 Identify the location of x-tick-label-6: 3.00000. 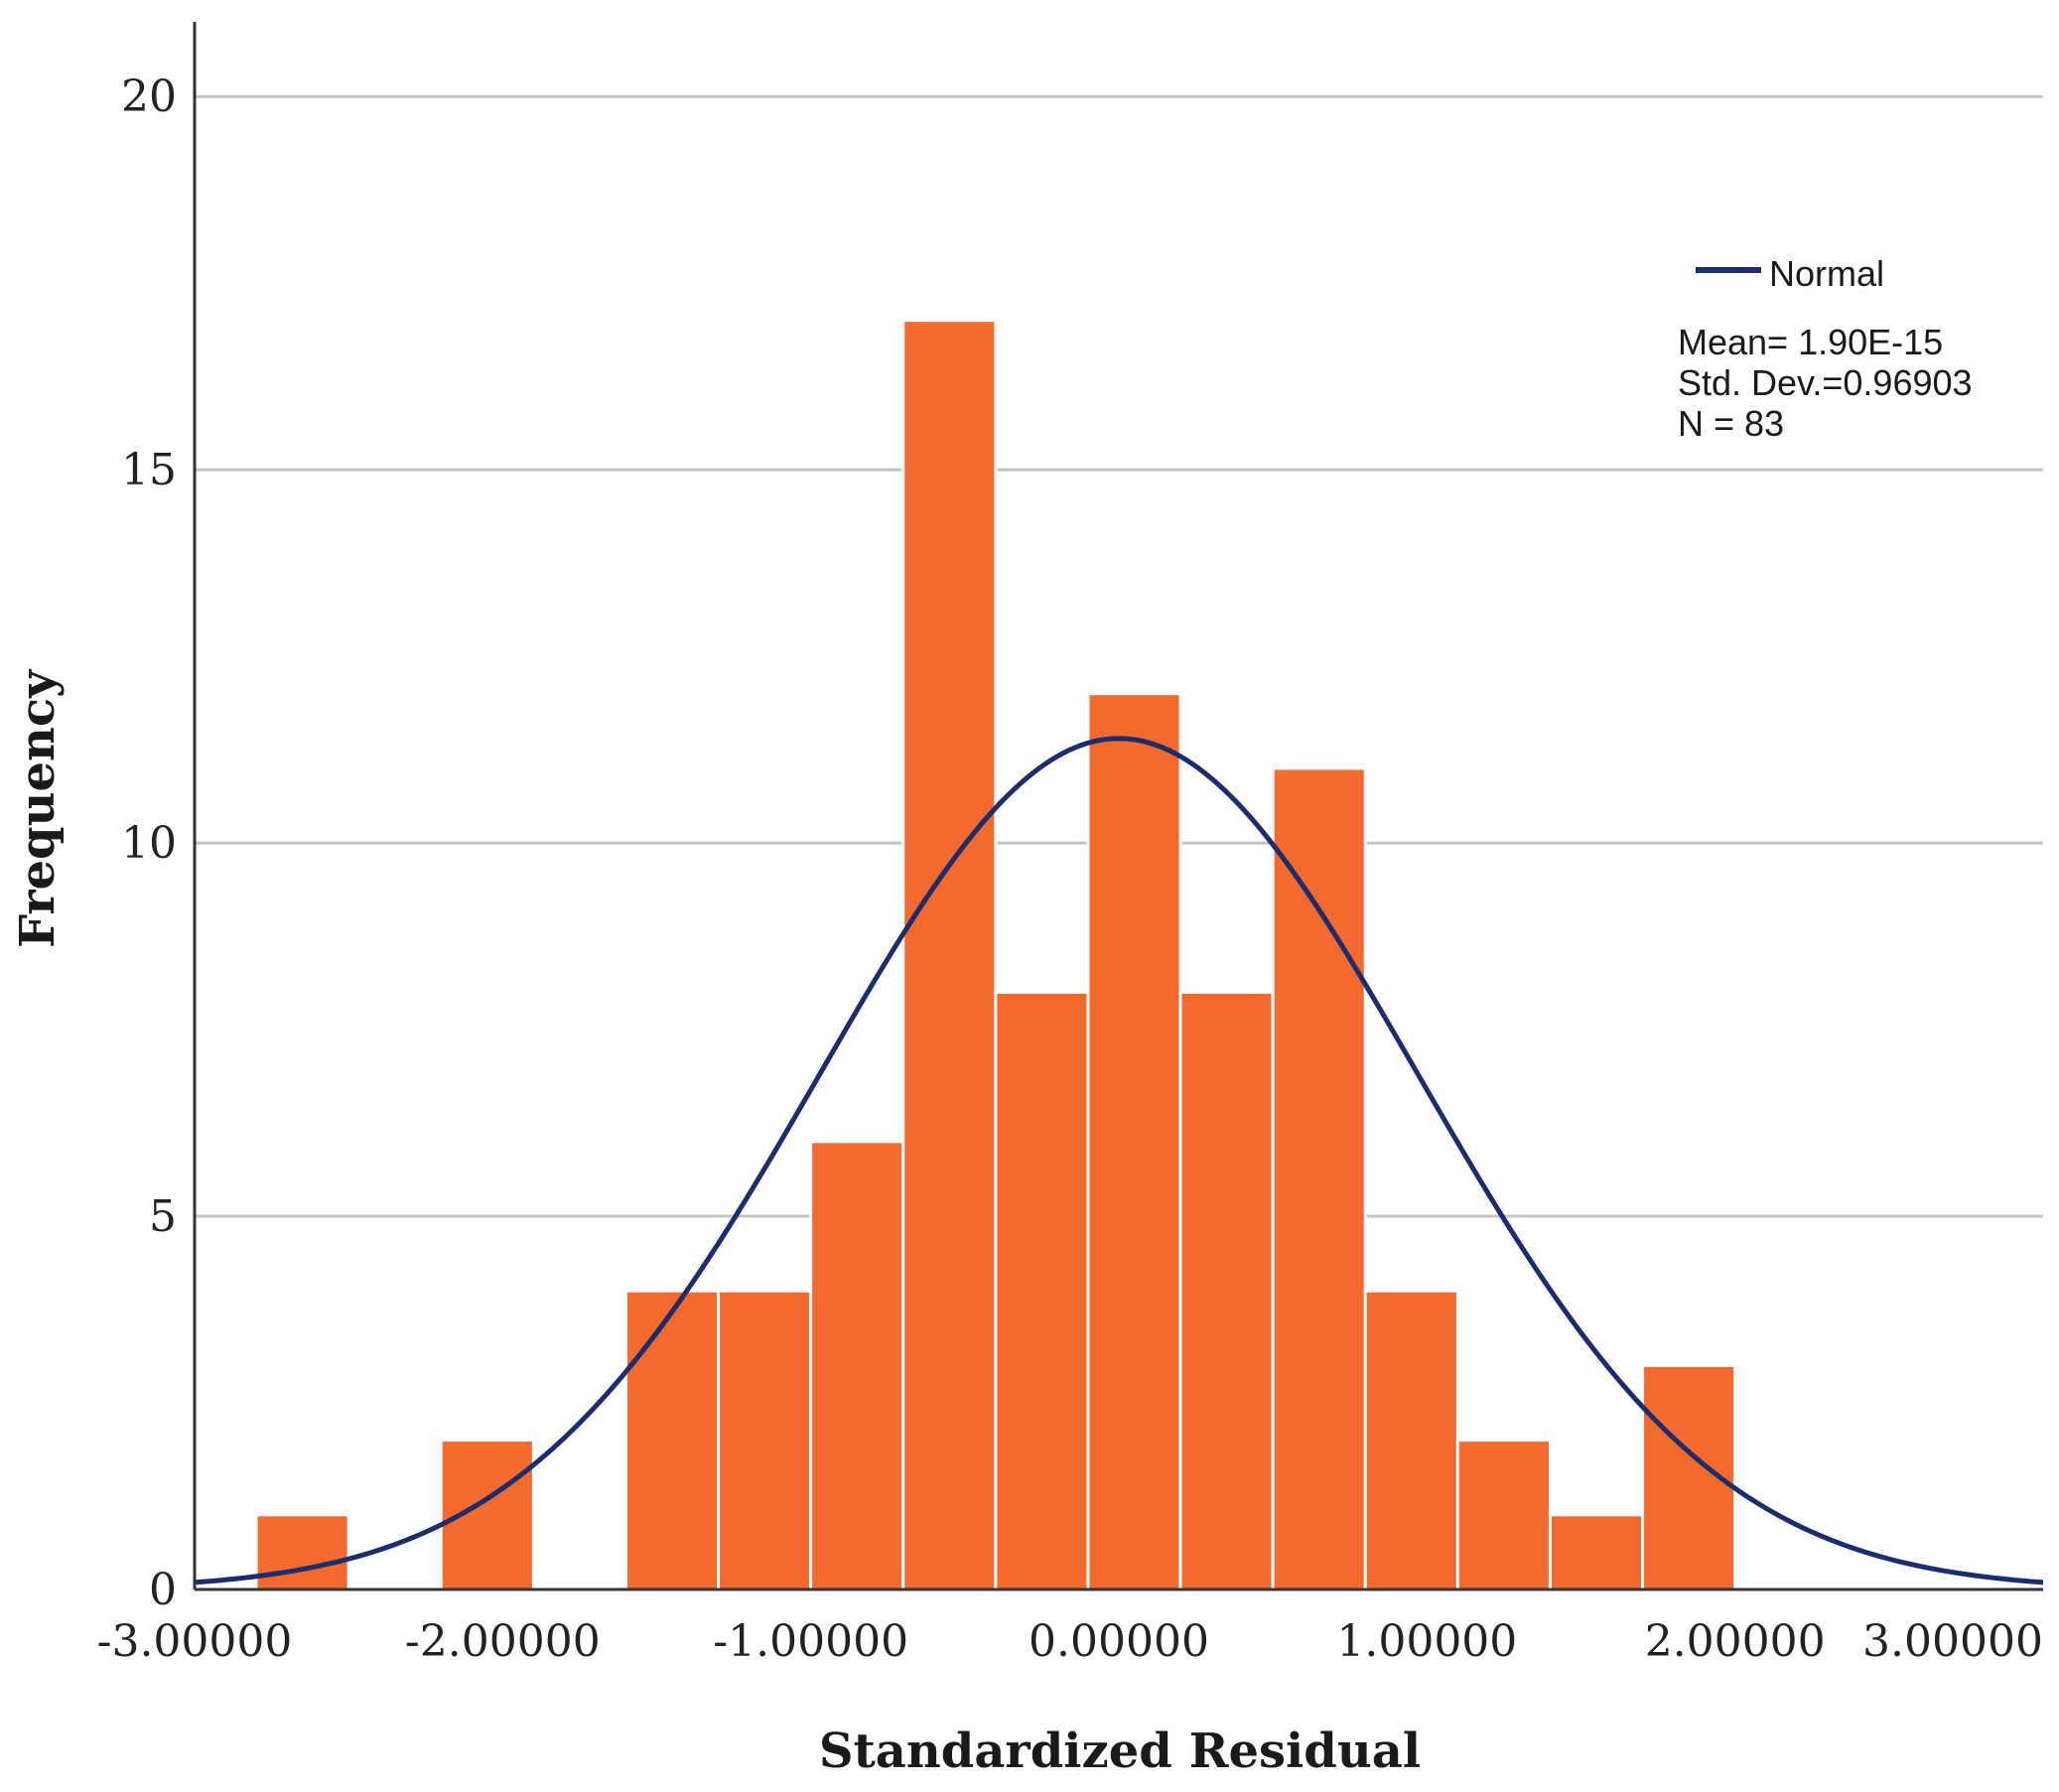
(1952, 1641).